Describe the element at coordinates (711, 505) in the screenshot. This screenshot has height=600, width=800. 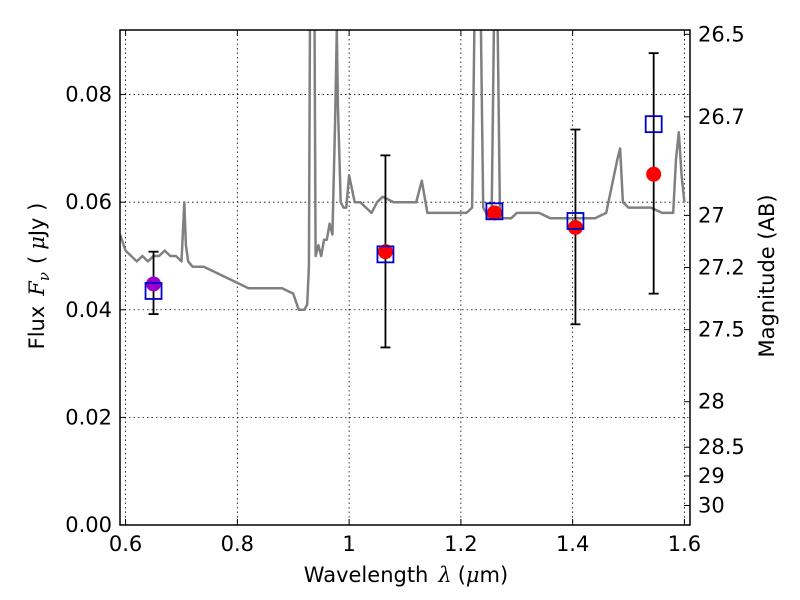
I see `y2-tick-label: 30` at that location.